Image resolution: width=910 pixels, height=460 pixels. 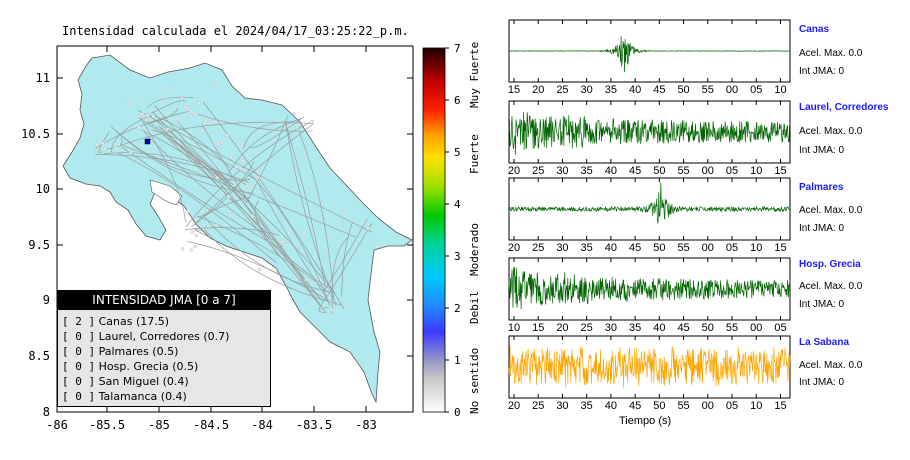 What do you see at coordinates (159, 425) in the screenshot?
I see `map-x-tick-label: -85` at bounding box center [159, 425].